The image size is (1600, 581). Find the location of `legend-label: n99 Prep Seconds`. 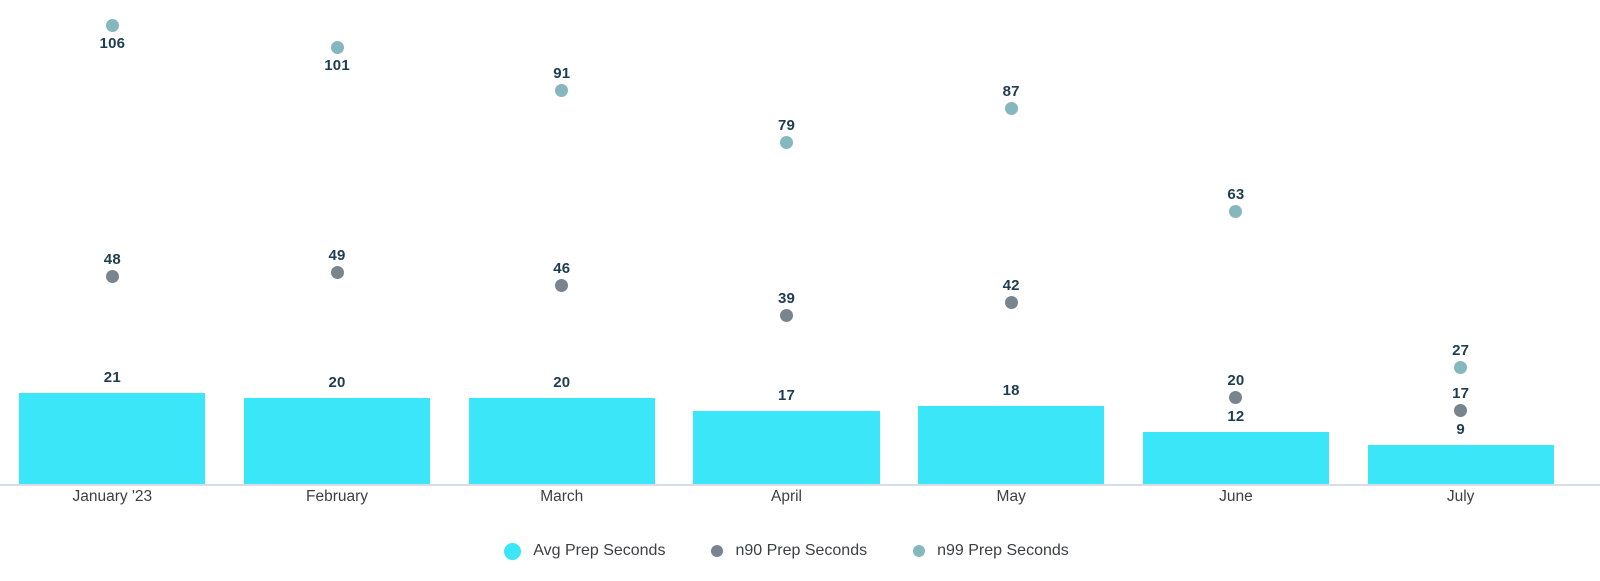

legend-label: n99 Prep Seconds is located at coordinates (1003, 550).